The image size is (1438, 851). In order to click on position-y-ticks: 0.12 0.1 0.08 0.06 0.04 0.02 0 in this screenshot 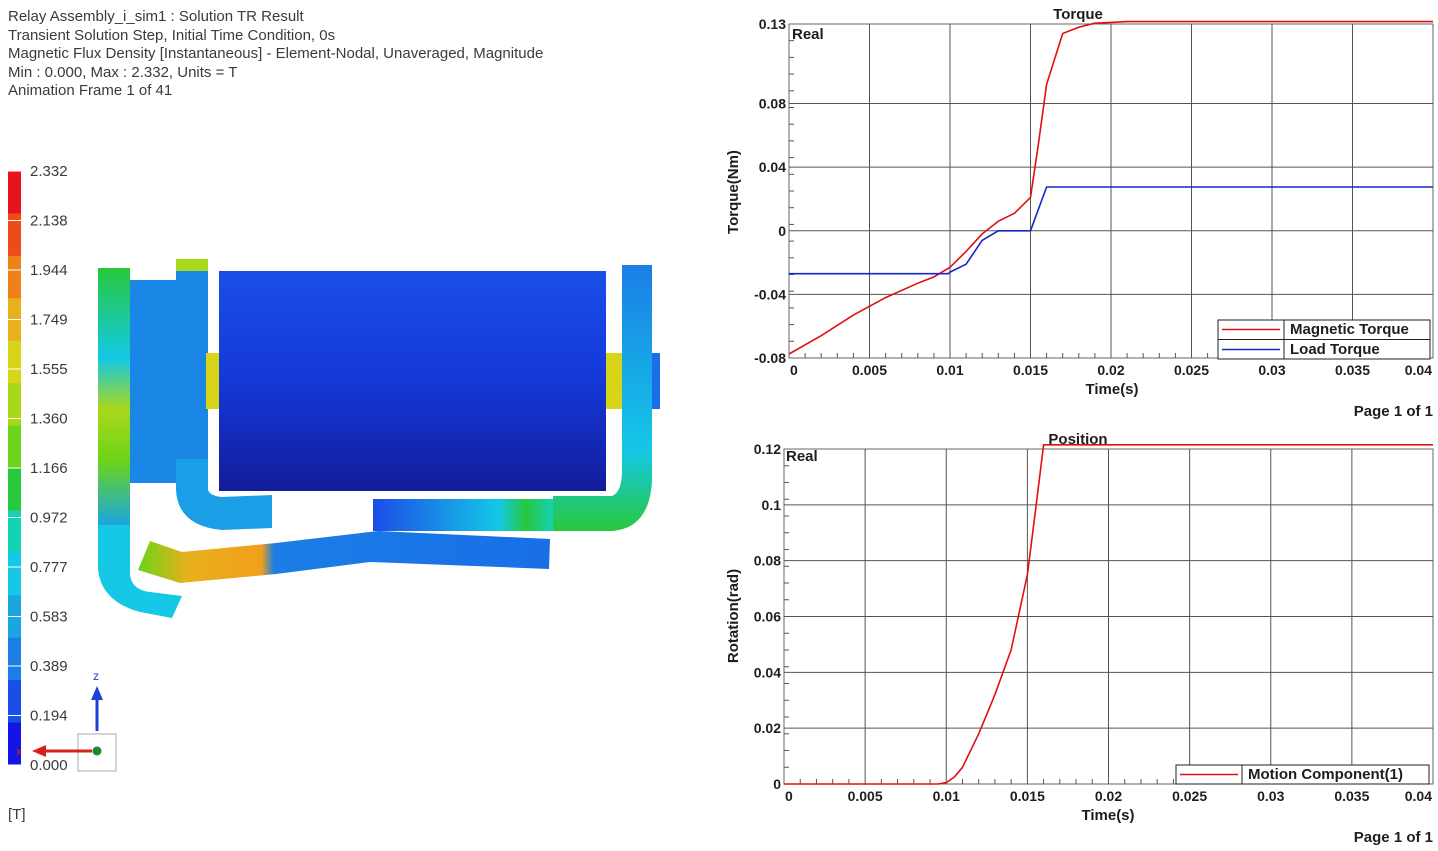, I will do `click(767, 616)`.